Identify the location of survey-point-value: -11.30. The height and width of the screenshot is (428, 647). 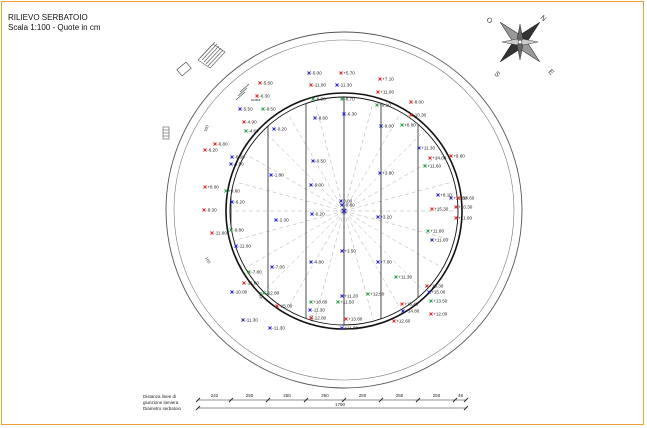
(251, 320).